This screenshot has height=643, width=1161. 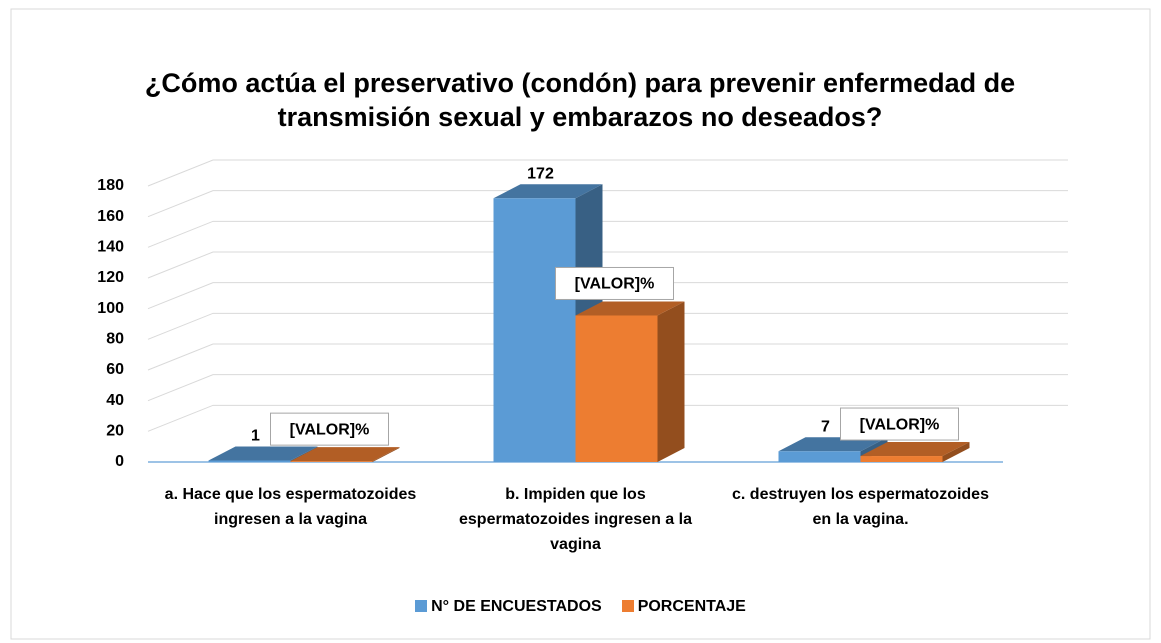 I want to click on y-tick-label: 100, so click(x=110, y=308).